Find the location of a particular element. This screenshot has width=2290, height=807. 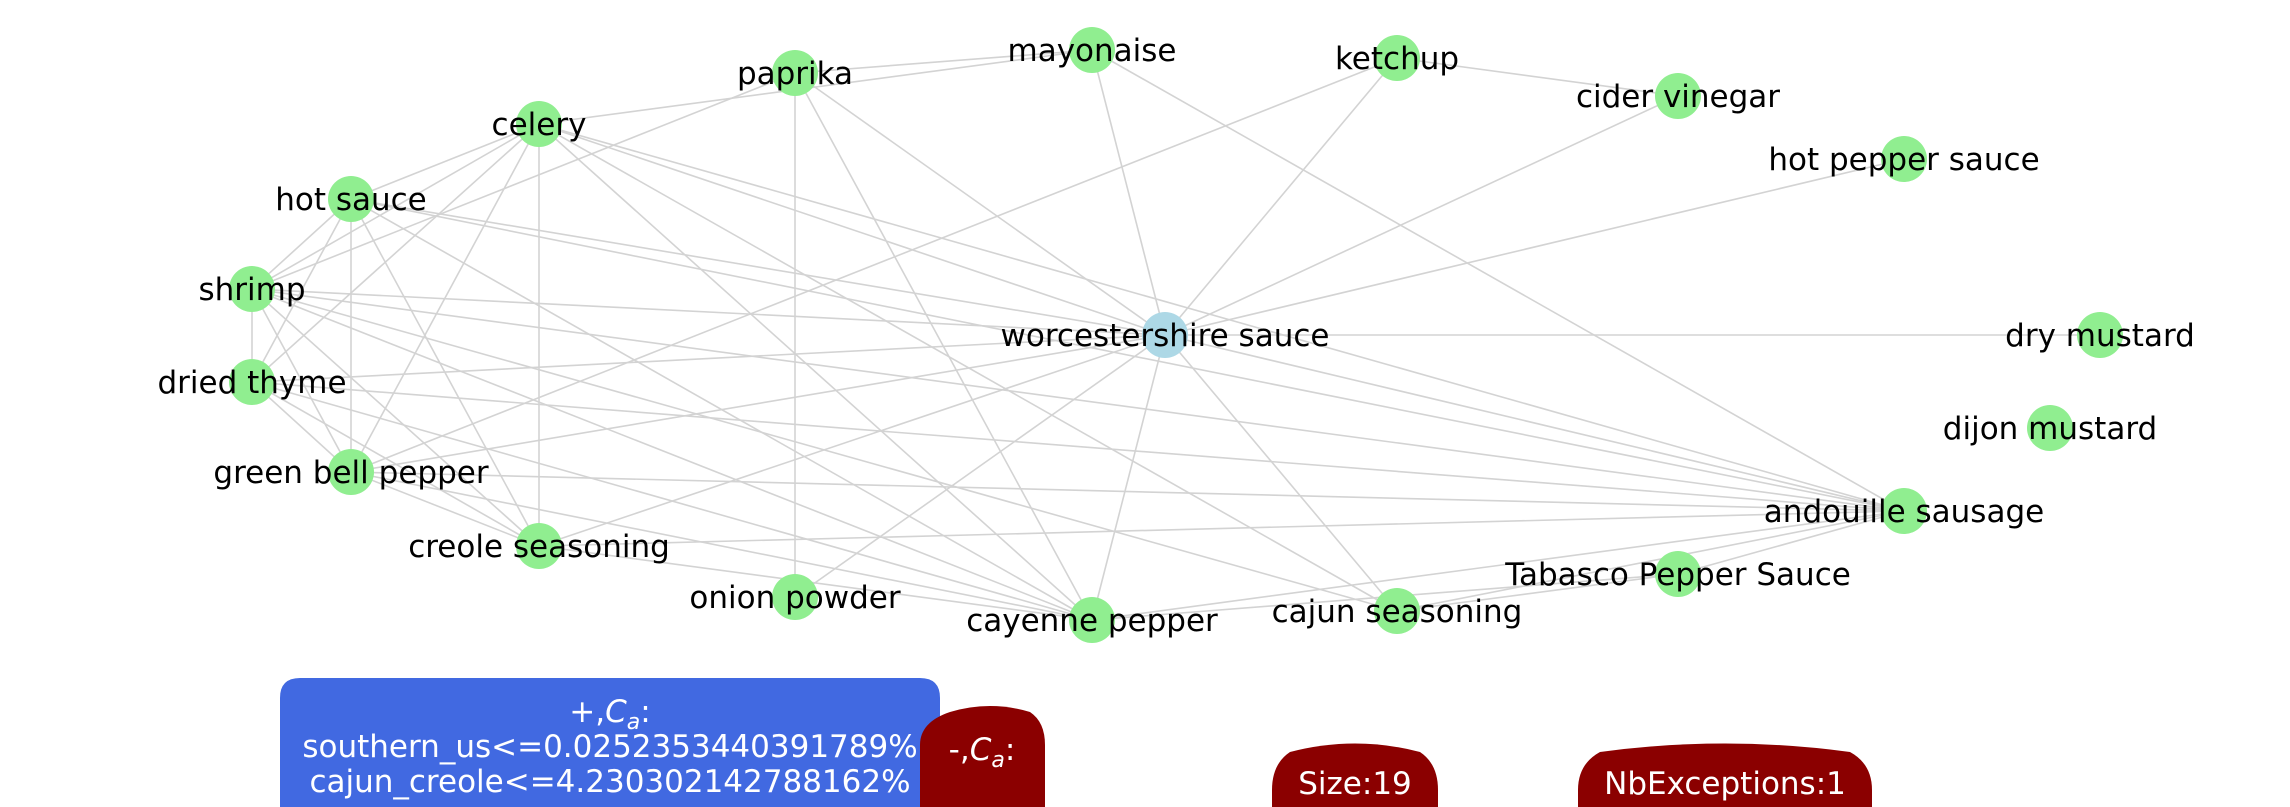

node-cider-vinegar is located at coordinates (1678, 96).